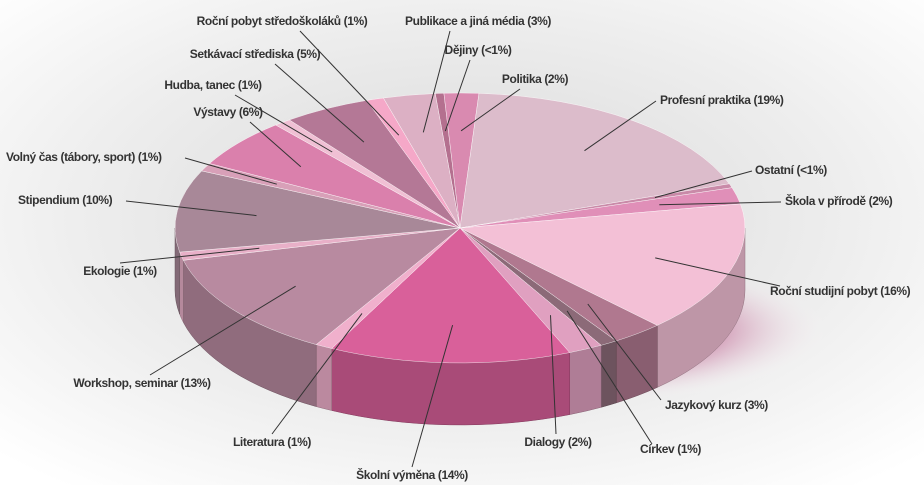 This screenshot has width=924, height=485. Describe the element at coordinates (716, 405) in the screenshot. I see `slice-label: Jazykový kurz (3%)` at that location.